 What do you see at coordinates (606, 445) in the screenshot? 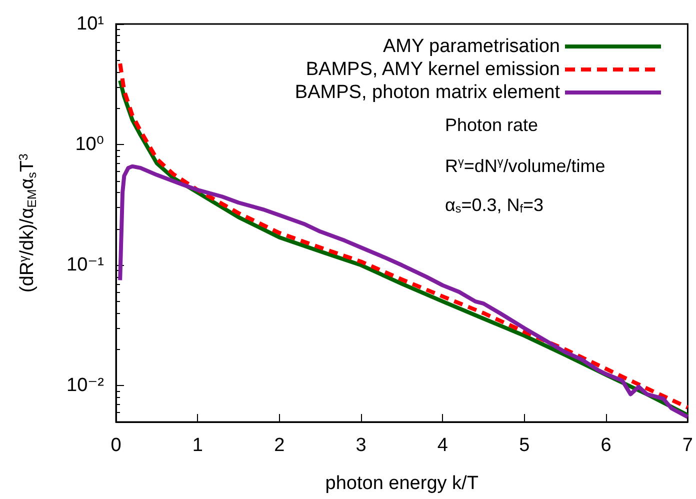
I see `x-tick-label: 6` at bounding box center [606, 445].